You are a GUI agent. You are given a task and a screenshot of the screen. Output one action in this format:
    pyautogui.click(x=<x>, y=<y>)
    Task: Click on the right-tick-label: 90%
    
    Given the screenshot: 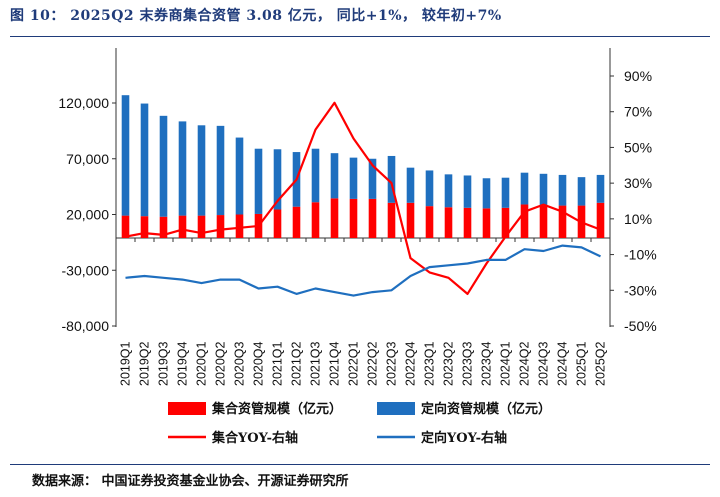 What is the action you would take?
    pyautogui.click(x=638, y=76)
    